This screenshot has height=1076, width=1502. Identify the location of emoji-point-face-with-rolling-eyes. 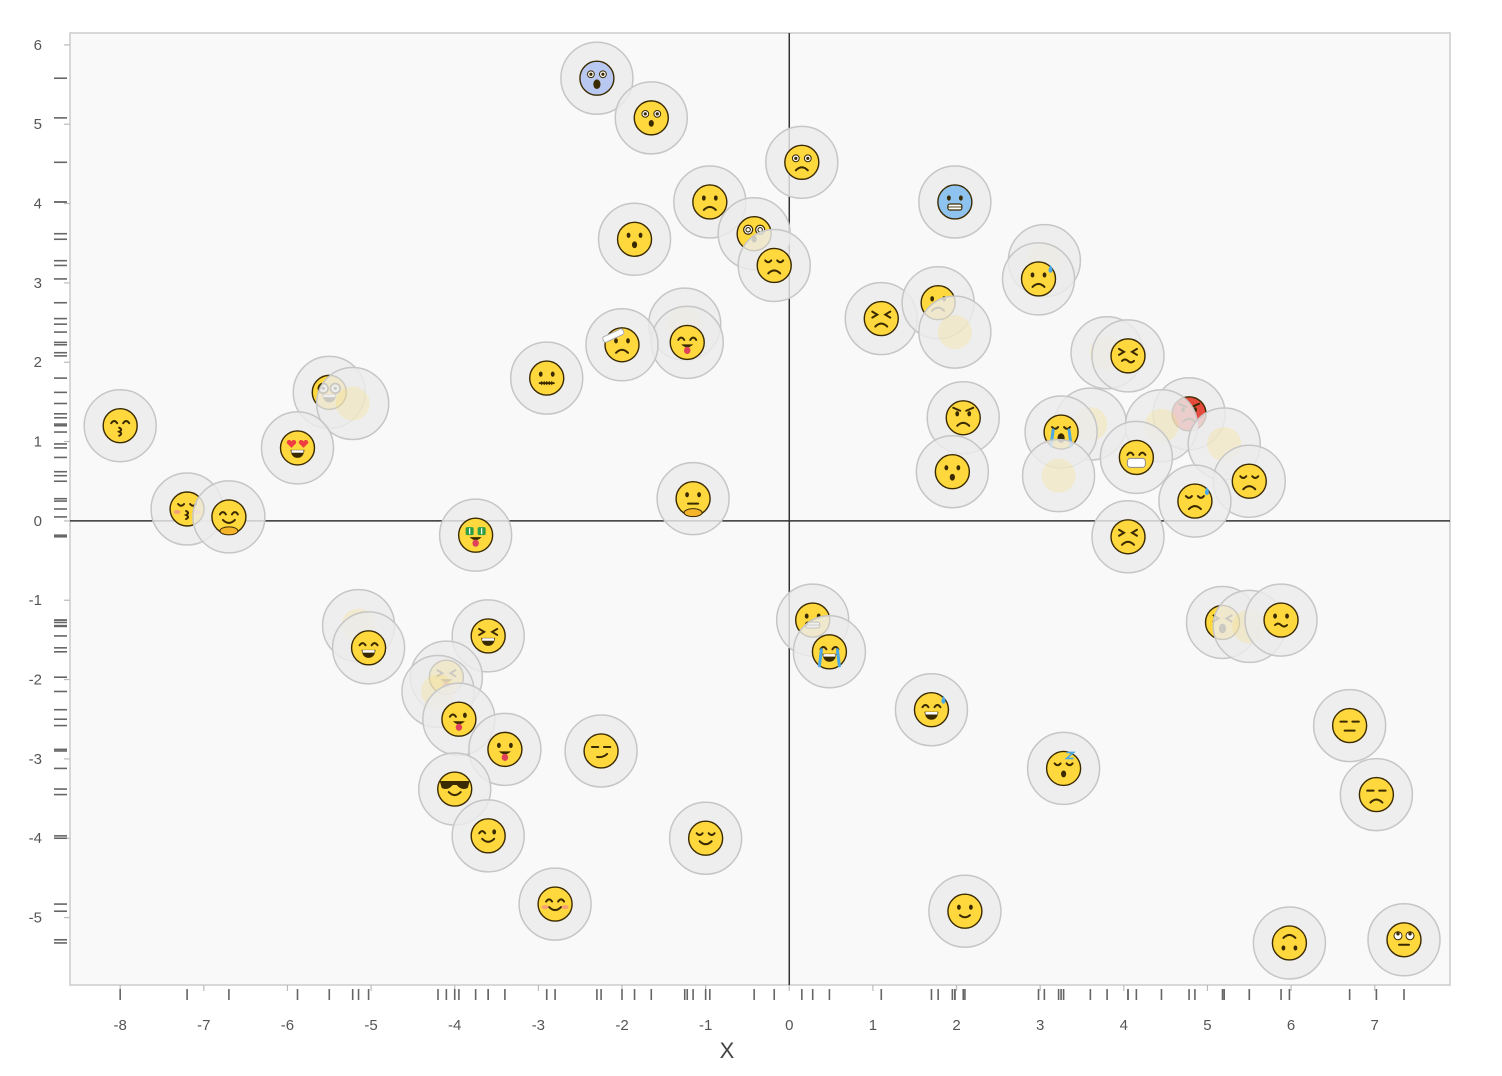
(1404, 940).